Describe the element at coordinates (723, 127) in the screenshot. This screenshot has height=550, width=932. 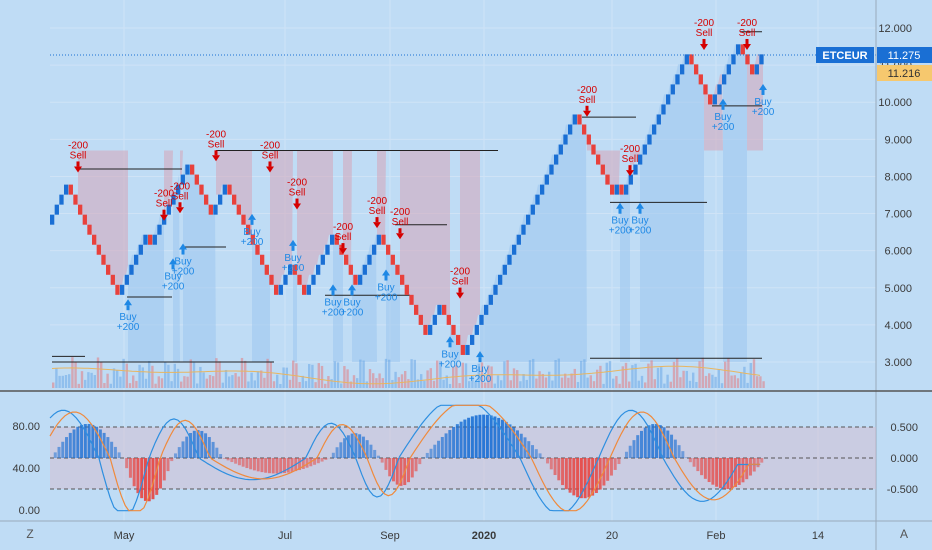
I see `buy-qty-label: +200` at that location.